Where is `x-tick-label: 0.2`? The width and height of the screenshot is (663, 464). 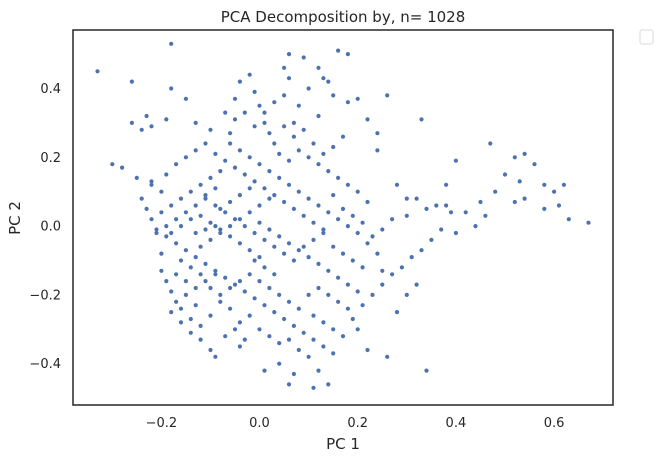 x-tick-label: 0.2 is located at coordinates (357, 423).